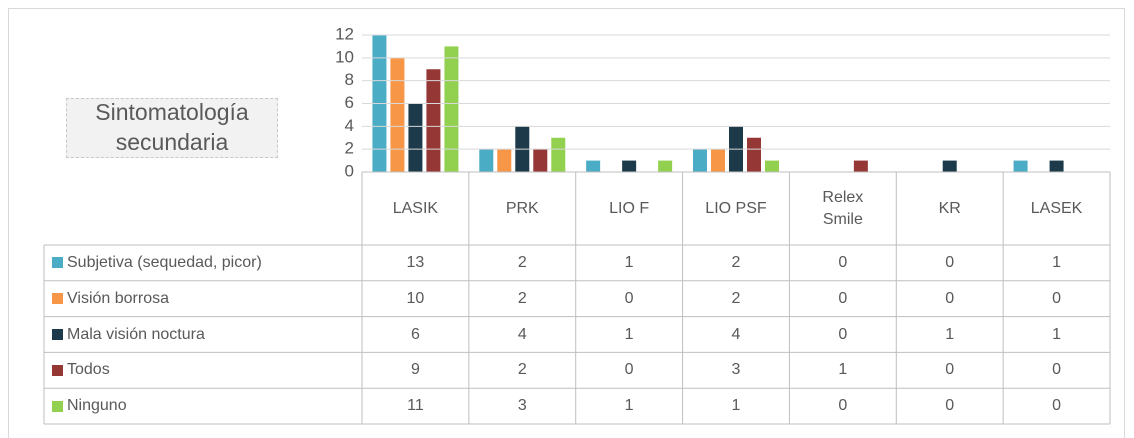 Image resolution: width=1134 pixels, height=438 pixels. What do you see at coordinates (415, 406) in the screenshot?
I see `table-value: 11` at bounding box center [415, 406].